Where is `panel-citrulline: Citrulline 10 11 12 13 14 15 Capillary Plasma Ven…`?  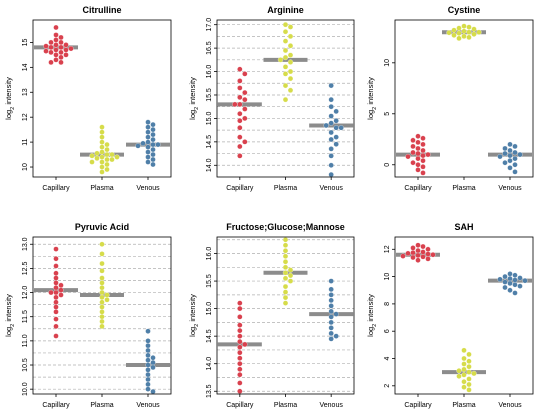 panel-citrulline: Citrulline 10 11 12 13 14 15 Capillary Plasma Ven… is located at coordinates (88, 98).